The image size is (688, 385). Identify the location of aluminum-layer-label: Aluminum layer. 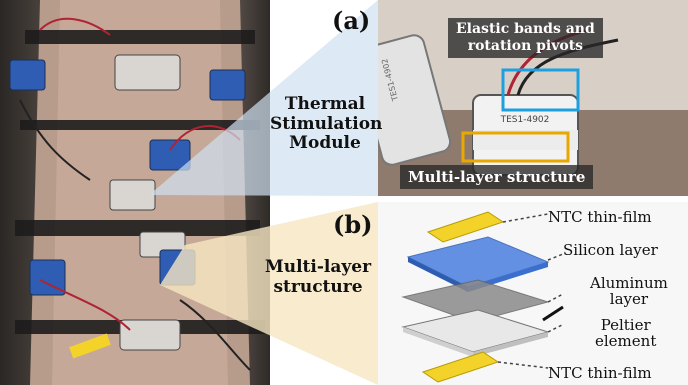
(629, 291).